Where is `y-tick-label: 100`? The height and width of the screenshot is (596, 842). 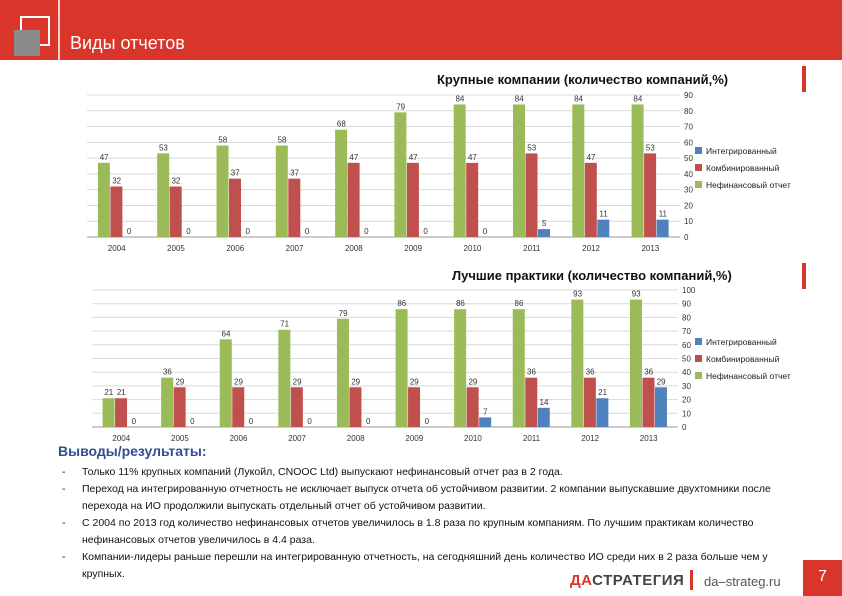 y-tick-label: 100 is located at coordinates (689, 290).